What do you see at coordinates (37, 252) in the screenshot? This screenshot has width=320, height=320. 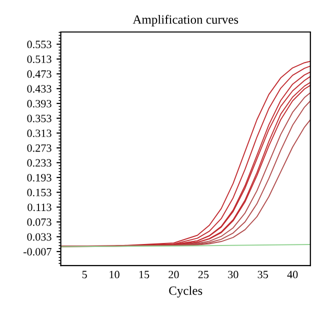 I see `y-tick-label: -0.007` at bounding box center [37, 252].